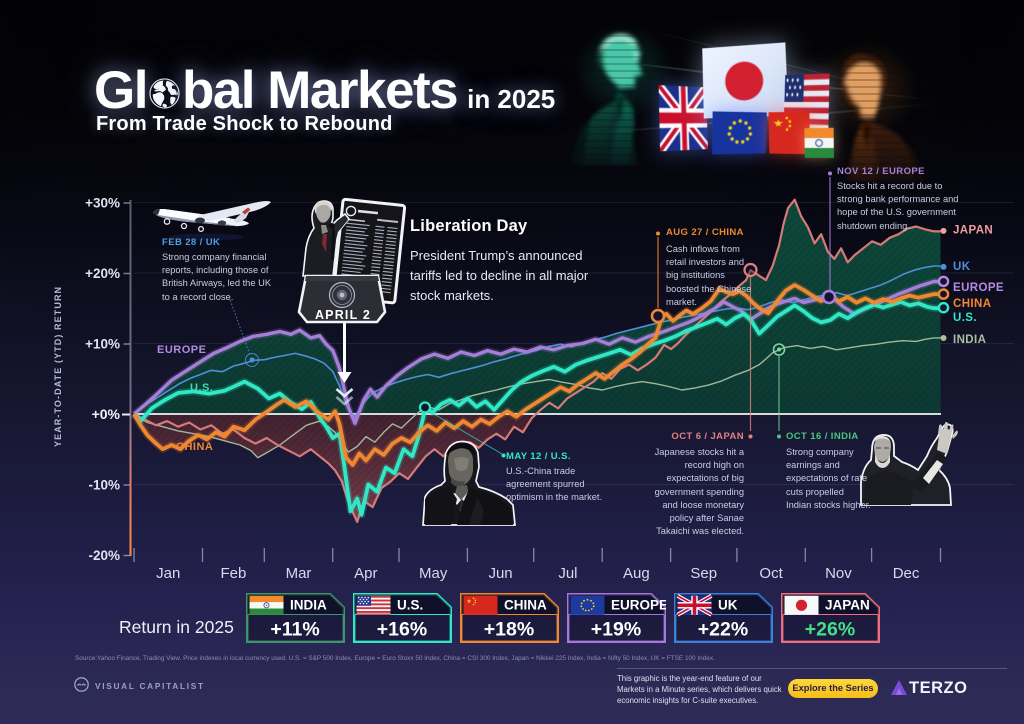 The height and width of the screenshot is (724, 1024). What do you see at coordinates (906, 573) in the screenshot?
I see `svg-text: Dec` at bounding box center [906, 573].